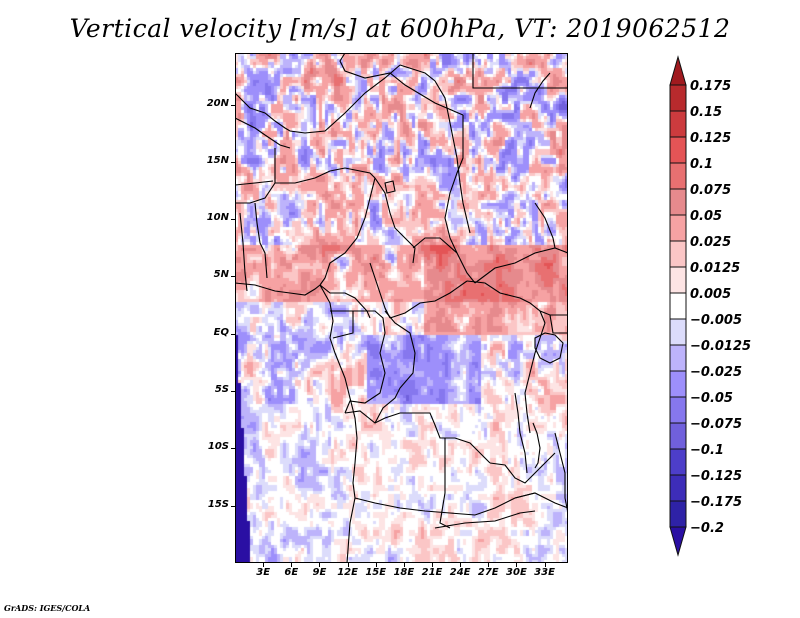  Describe the element at coordinates (707, 528) in the screenshot. I see `colorbar-label: −0.2` at that location.